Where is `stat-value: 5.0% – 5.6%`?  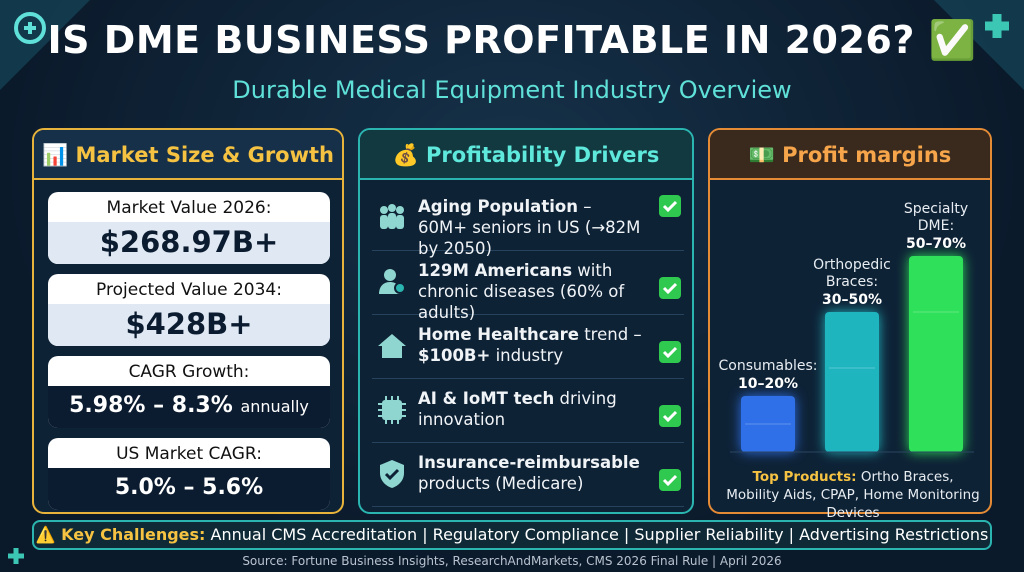
stat-value: 5.0% – 5.6% is located at coordinates (189, 489).